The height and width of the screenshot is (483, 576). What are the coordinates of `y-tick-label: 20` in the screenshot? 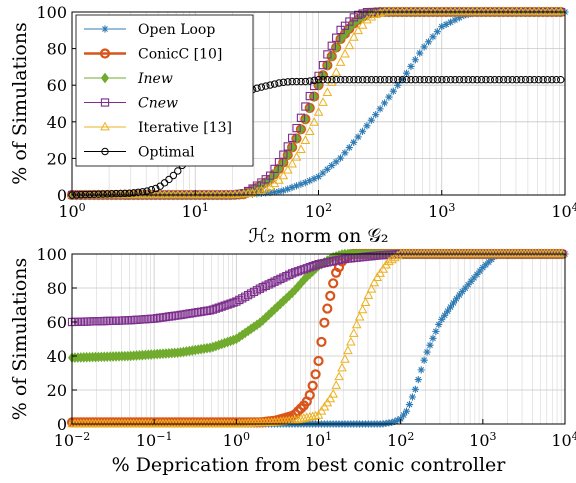 It's located at (57, 390).